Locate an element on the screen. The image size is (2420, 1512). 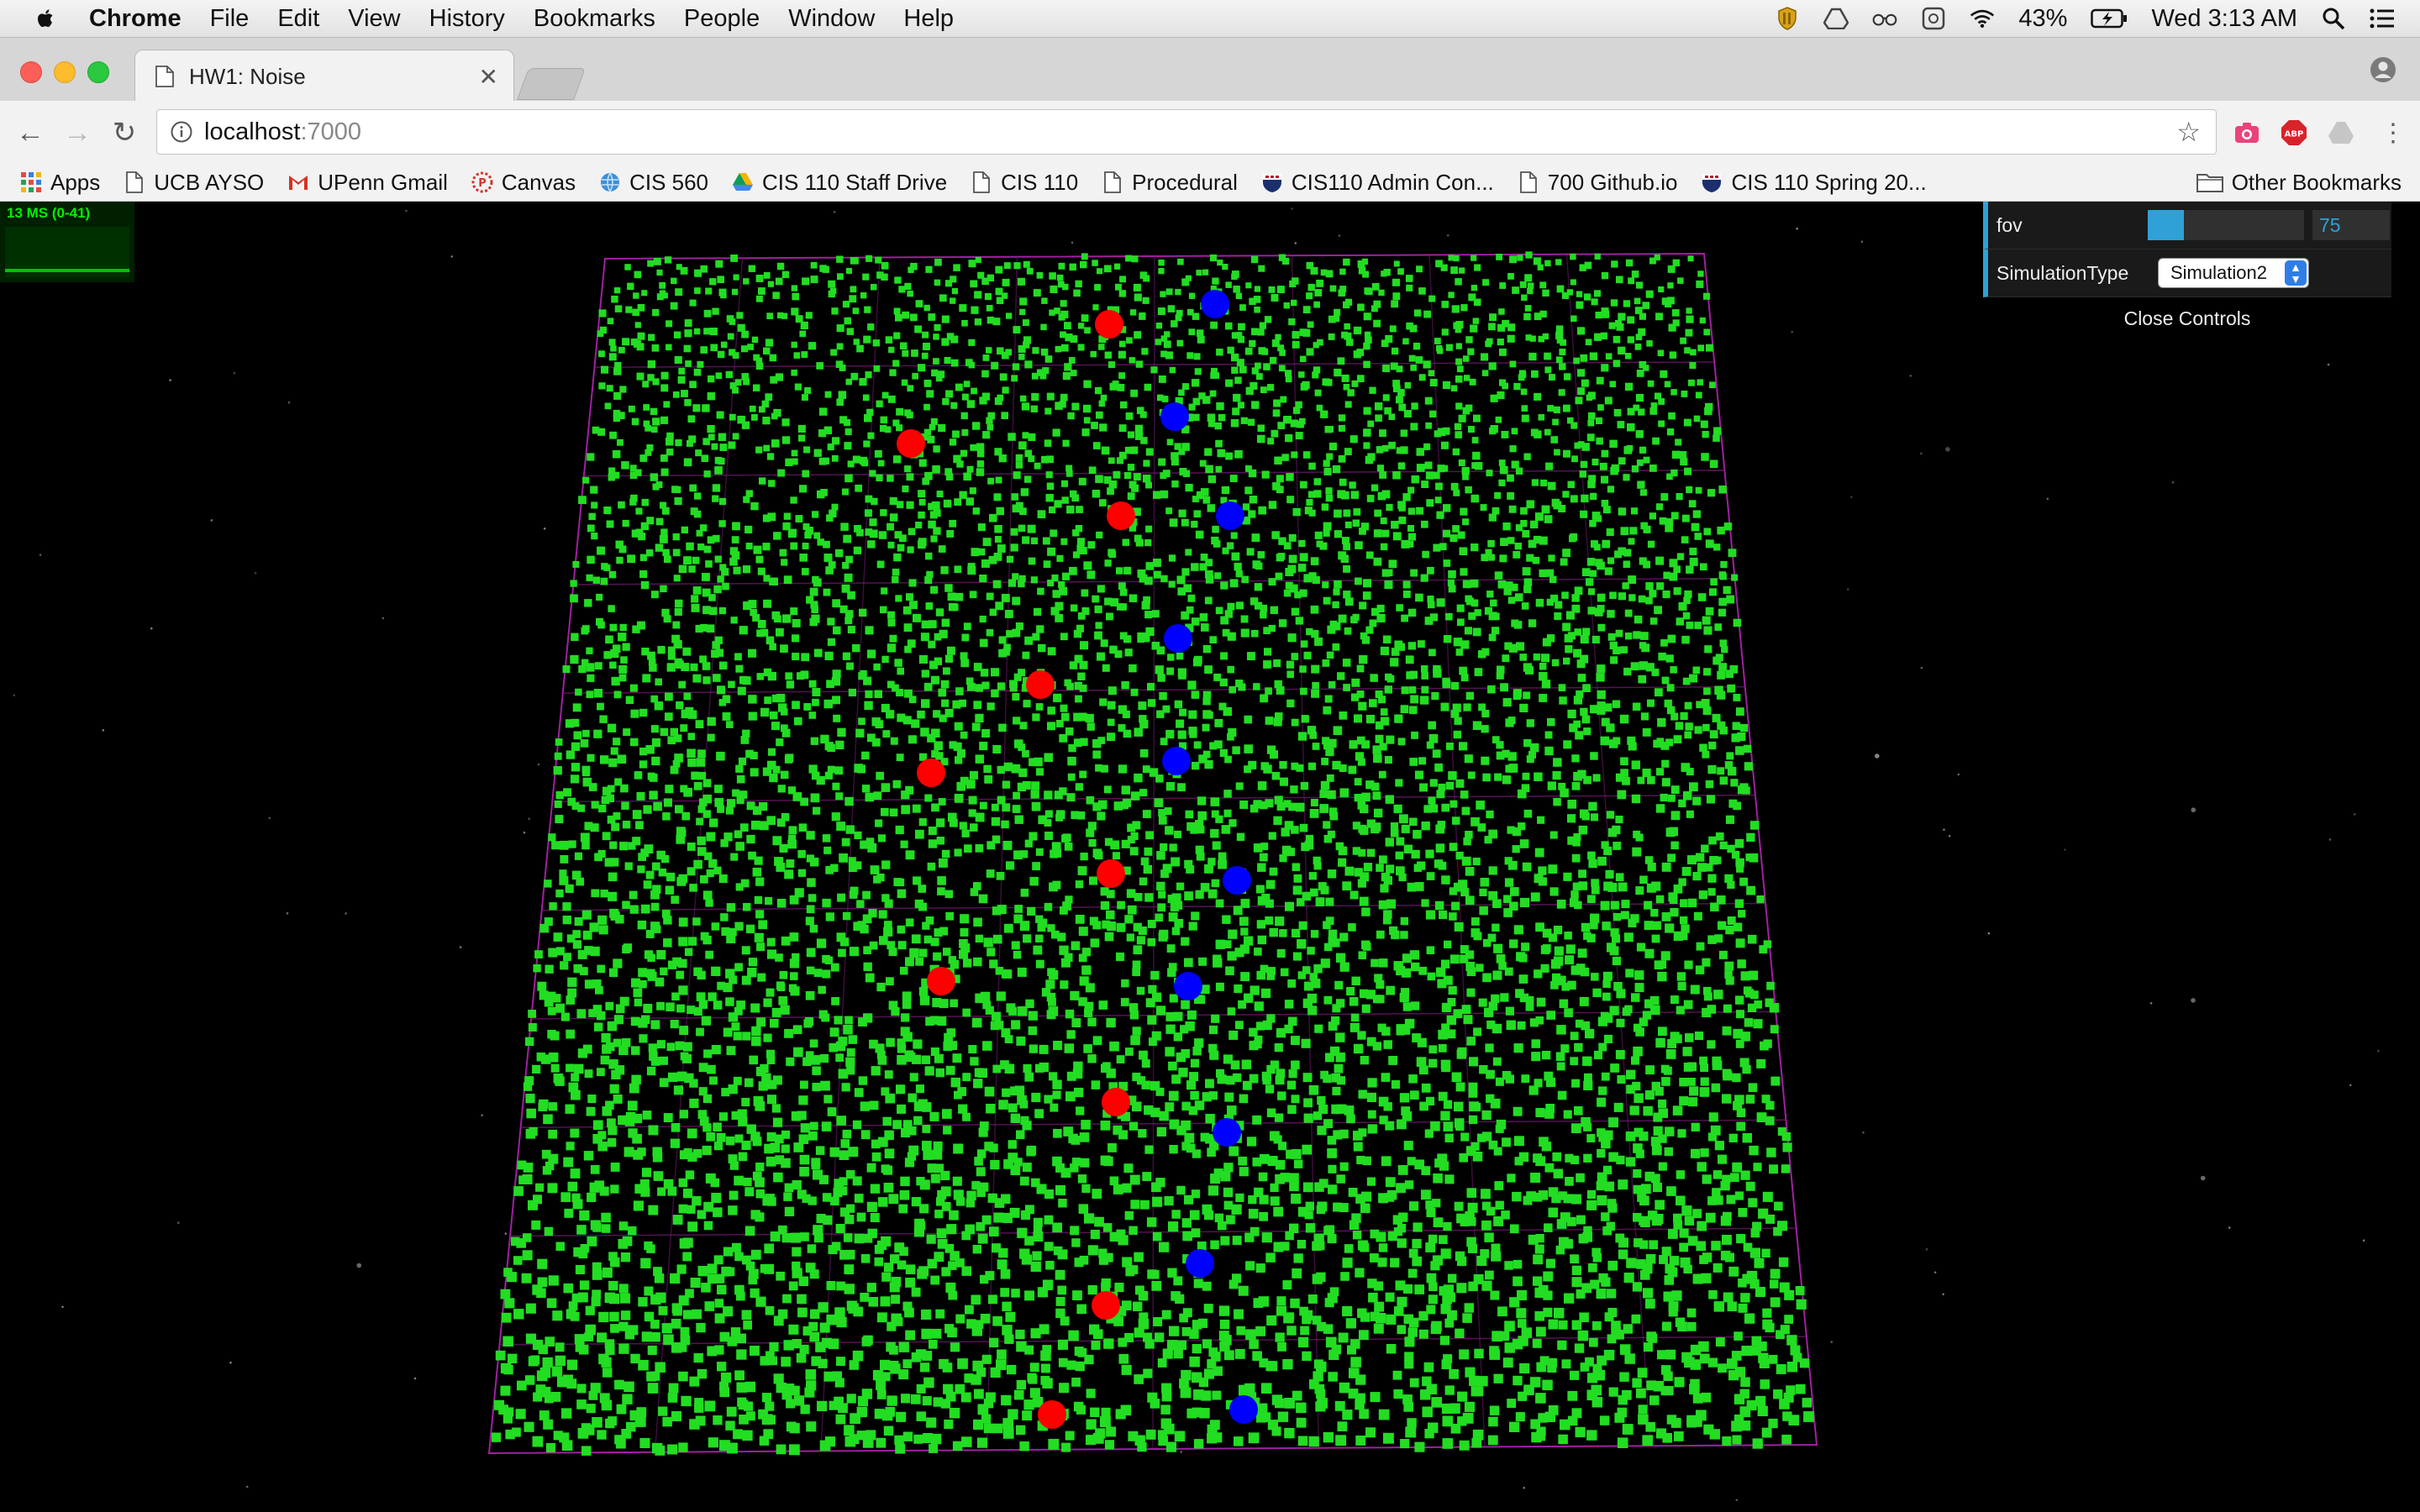
profile-avatar-icon is located at coordinates (2383, 69).